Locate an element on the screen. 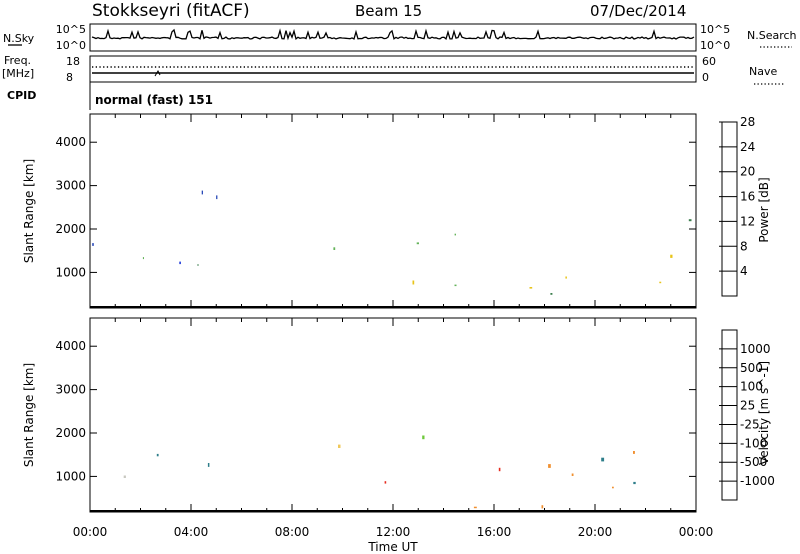 The image size is (800, 554). freq-label: Freq. is located at coordinates (17, 60).